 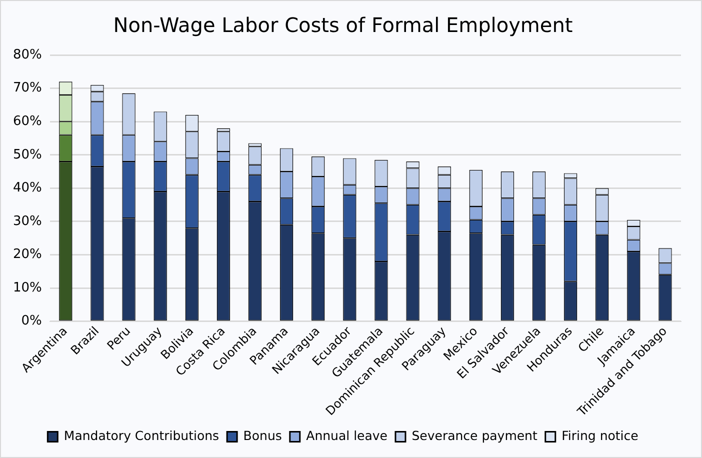 I want to click on y-tick-label: 0%, so click(x=31, y=321).